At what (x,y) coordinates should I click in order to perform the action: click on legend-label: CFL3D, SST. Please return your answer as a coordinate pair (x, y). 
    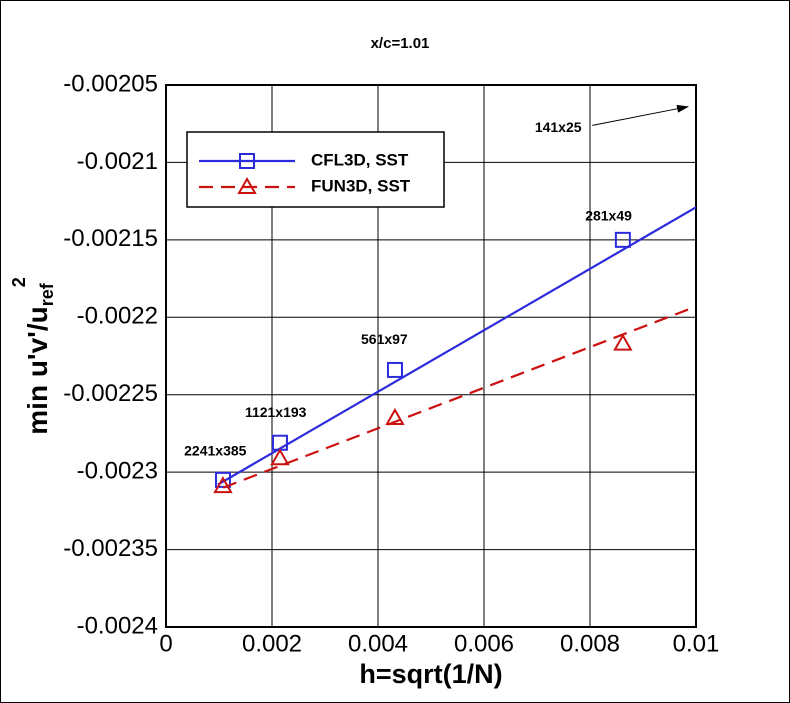
    Looking at the image, I should click on (360, 159).